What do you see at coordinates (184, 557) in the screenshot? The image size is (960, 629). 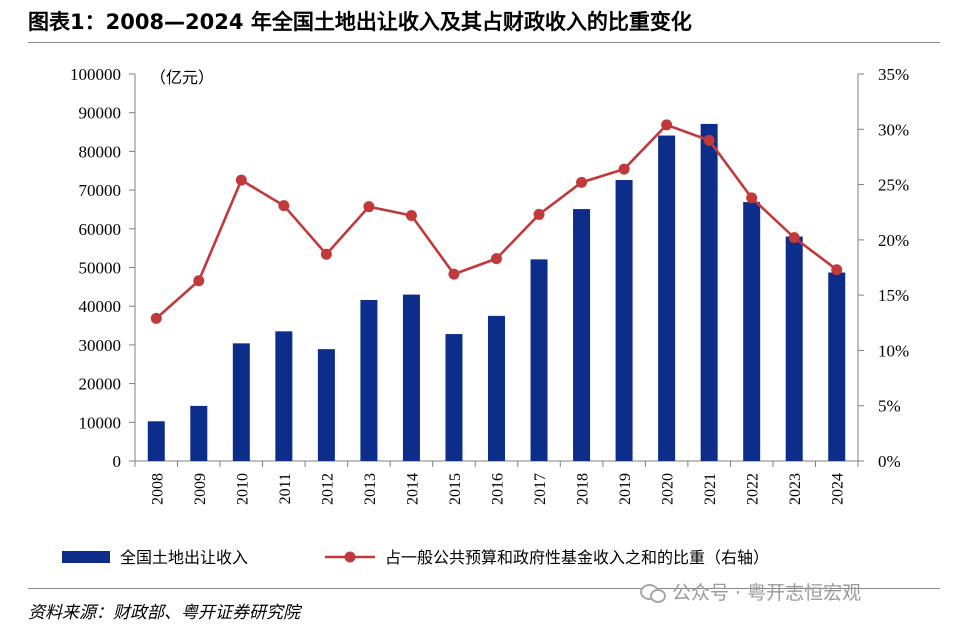 I see `legend-label-bar: 全国土地出让收入` at bounding box center [184, 557].